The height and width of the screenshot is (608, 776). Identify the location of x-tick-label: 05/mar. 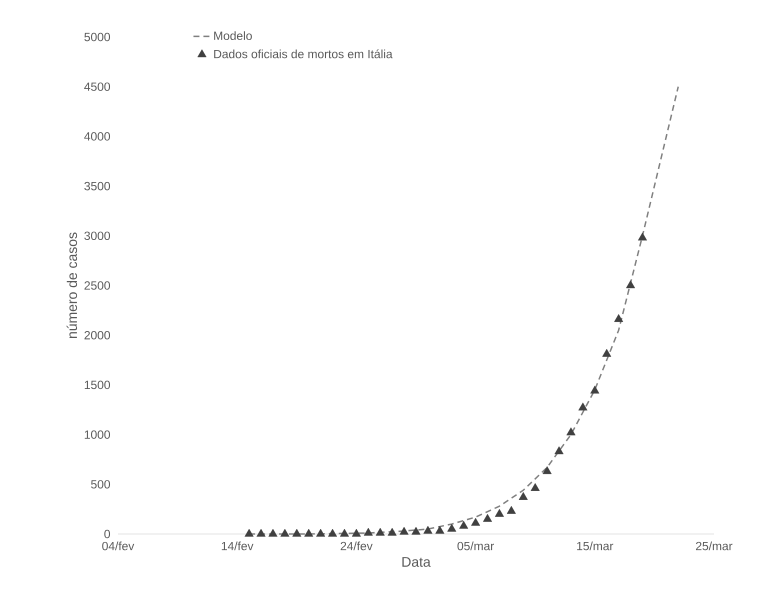
(475, 546).